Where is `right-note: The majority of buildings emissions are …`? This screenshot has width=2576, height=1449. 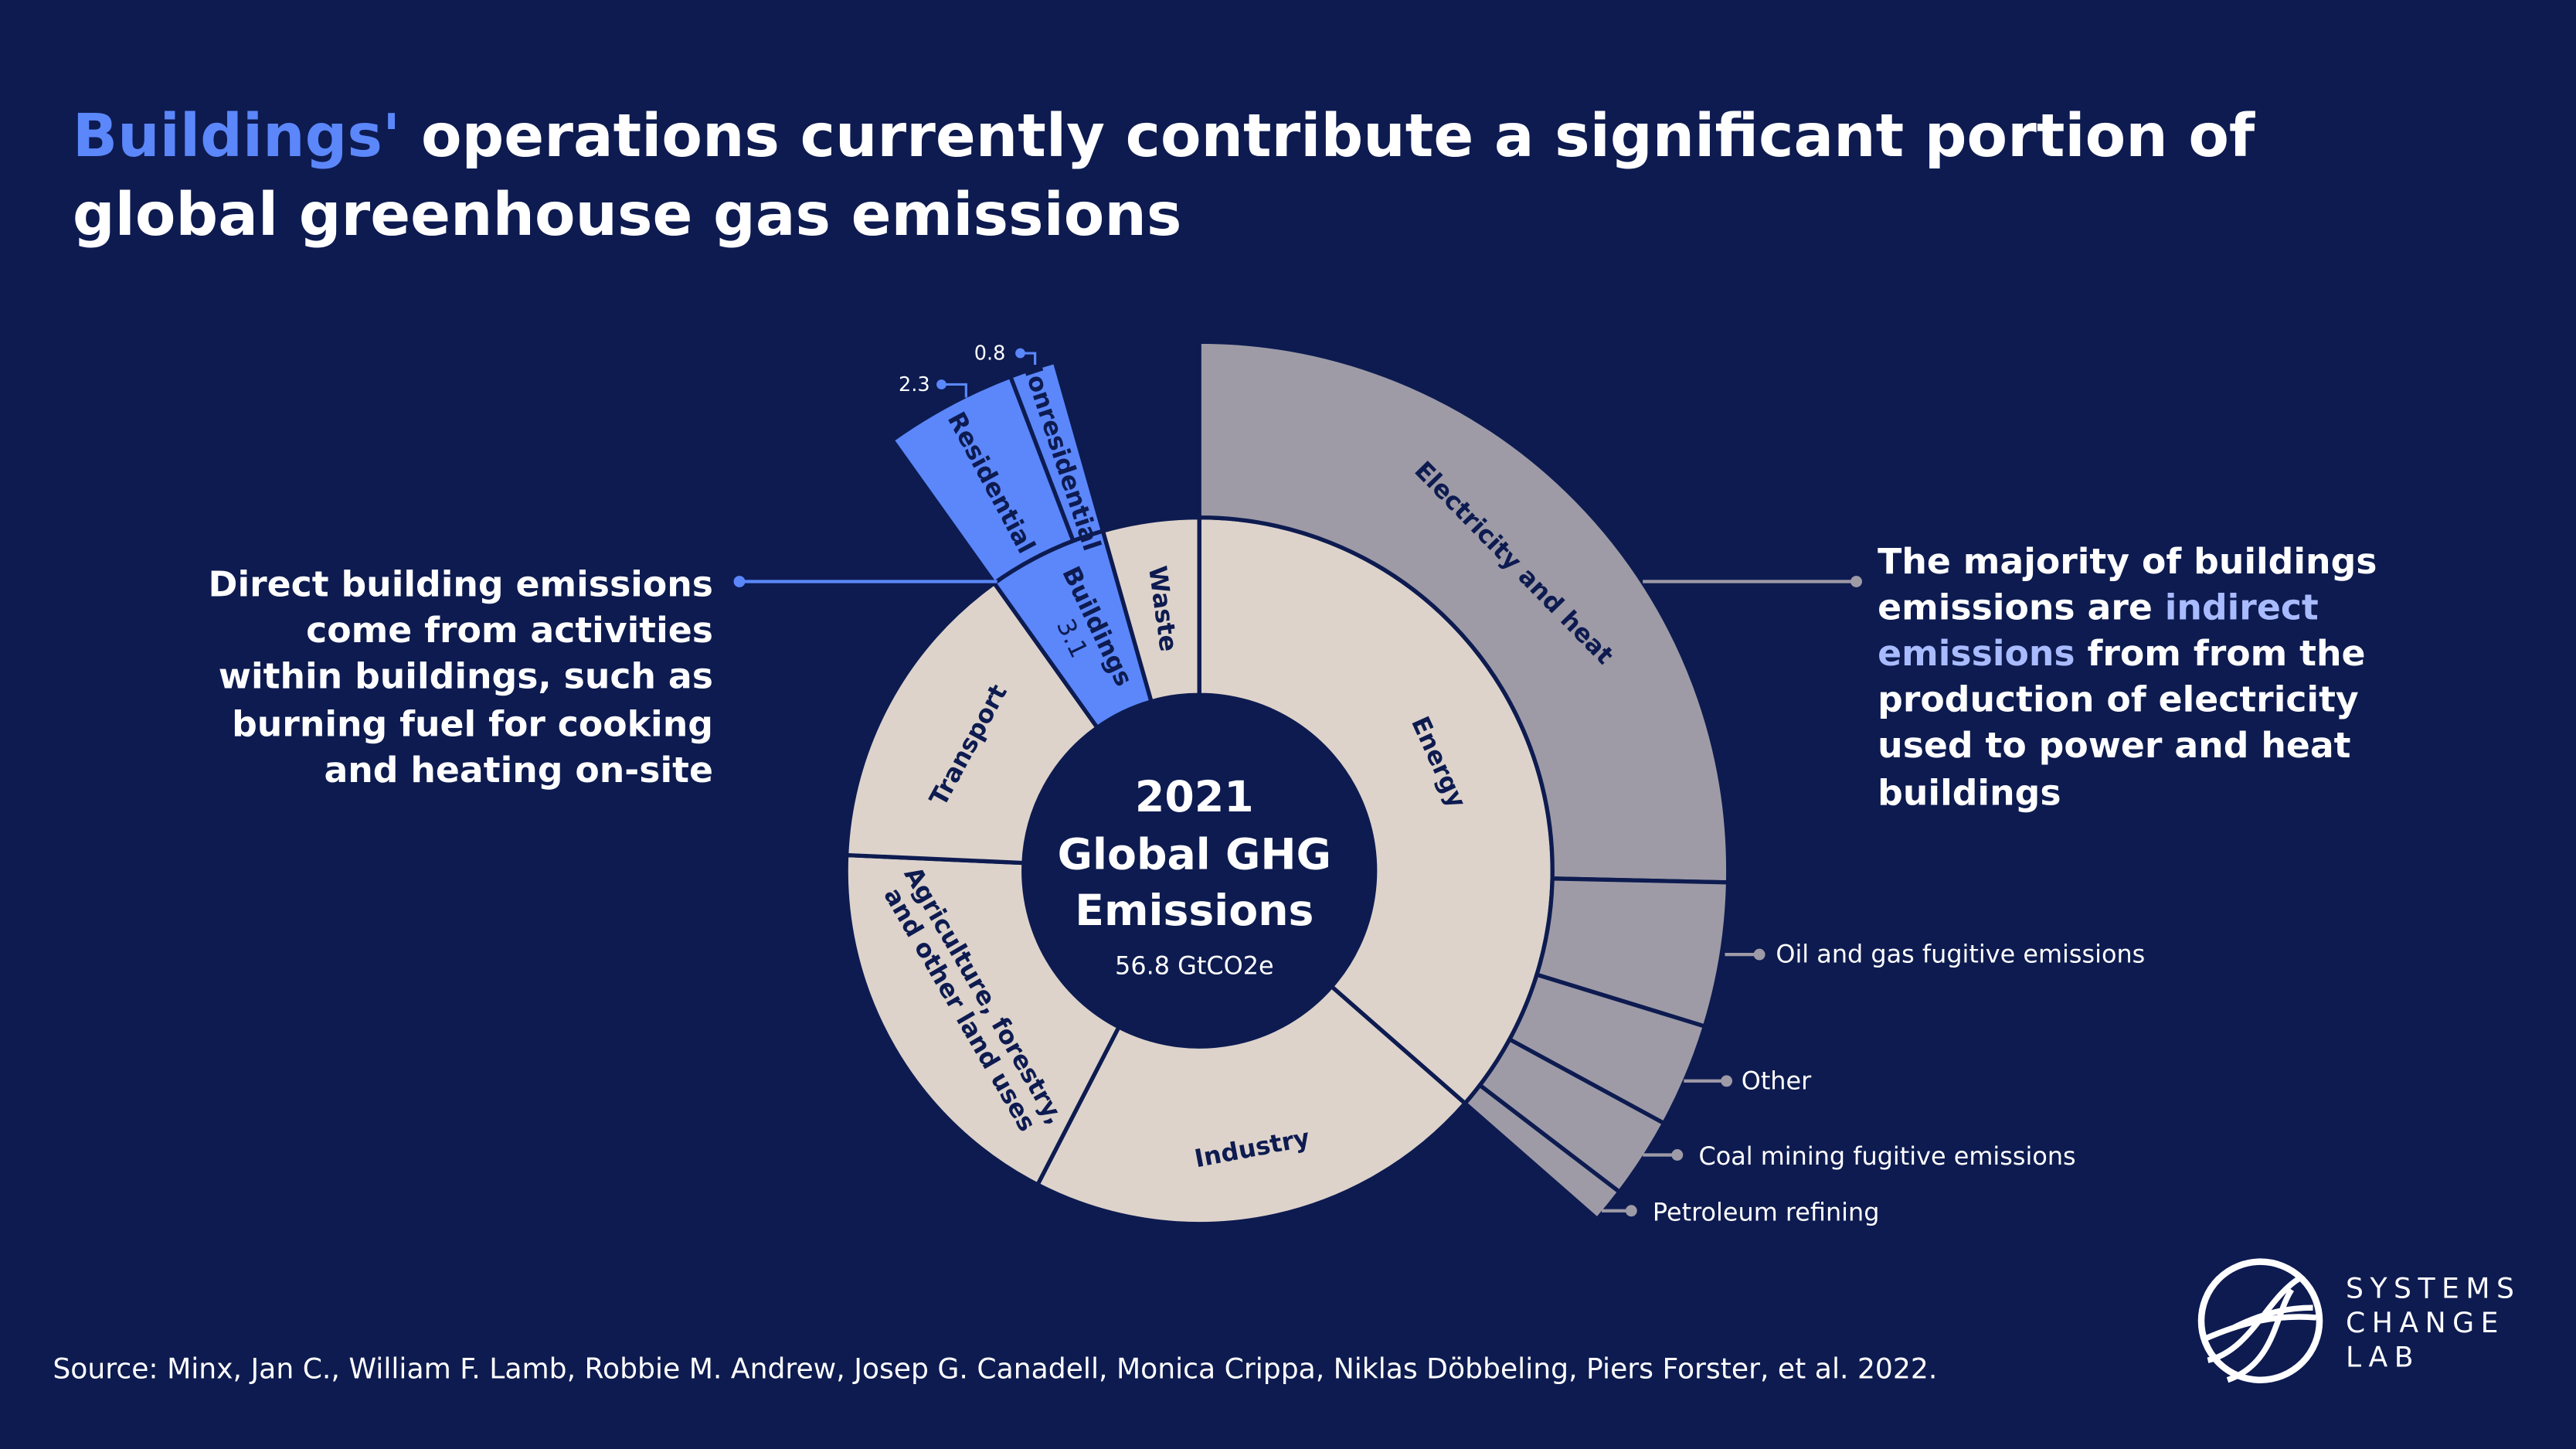
right-note: The majority of buildings emissions are … is located at coordinates (2127, 677).